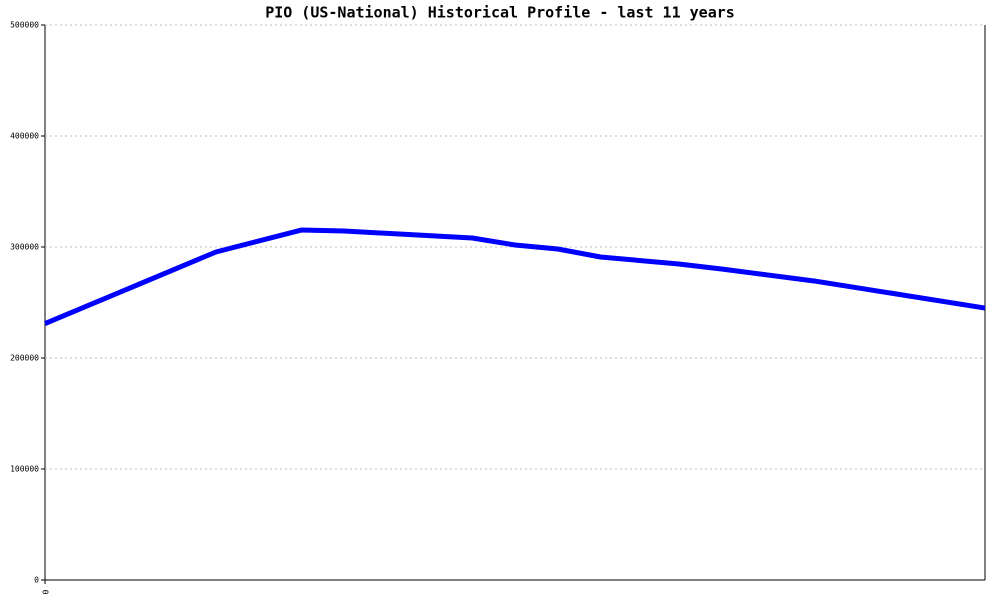 This screenshot has height=600, width=1000. Describe the element at coordinates (24, 25) in the screenshot. I see `y-tick-label: 500000` at that location.